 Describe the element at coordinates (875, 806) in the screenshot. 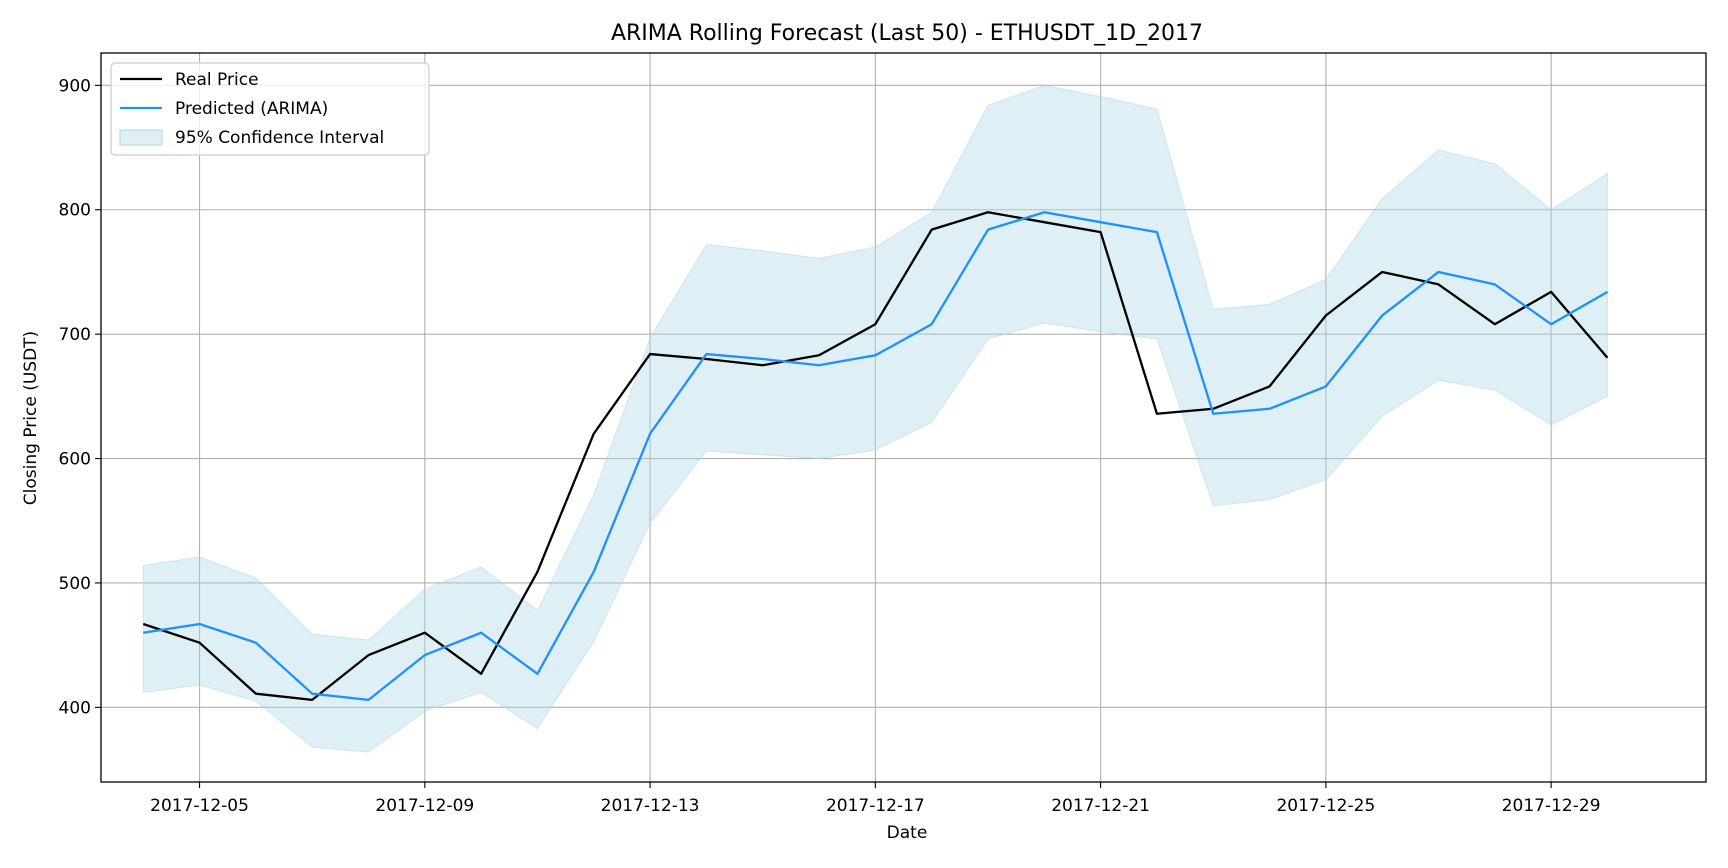

I see `x-tick-label: 2017-12-17` at that location.